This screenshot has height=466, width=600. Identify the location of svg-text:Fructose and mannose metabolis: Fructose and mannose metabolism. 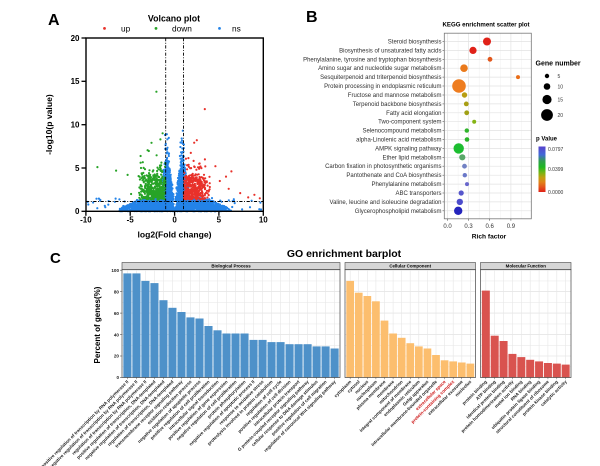
(395, 96).